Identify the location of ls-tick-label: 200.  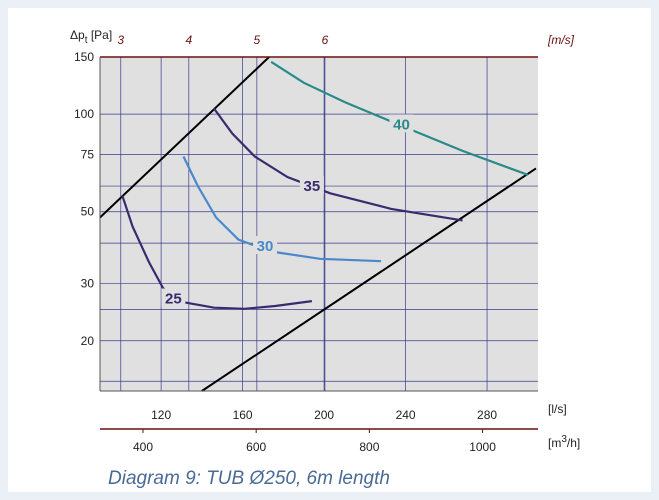
(324, 415).